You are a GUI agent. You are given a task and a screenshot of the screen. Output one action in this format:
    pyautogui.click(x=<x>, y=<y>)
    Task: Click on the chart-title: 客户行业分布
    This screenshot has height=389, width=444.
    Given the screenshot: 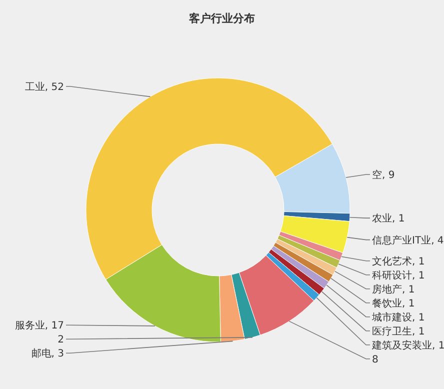 What is the action you would take?
    pyautogui.click(x=221, y=18)
    